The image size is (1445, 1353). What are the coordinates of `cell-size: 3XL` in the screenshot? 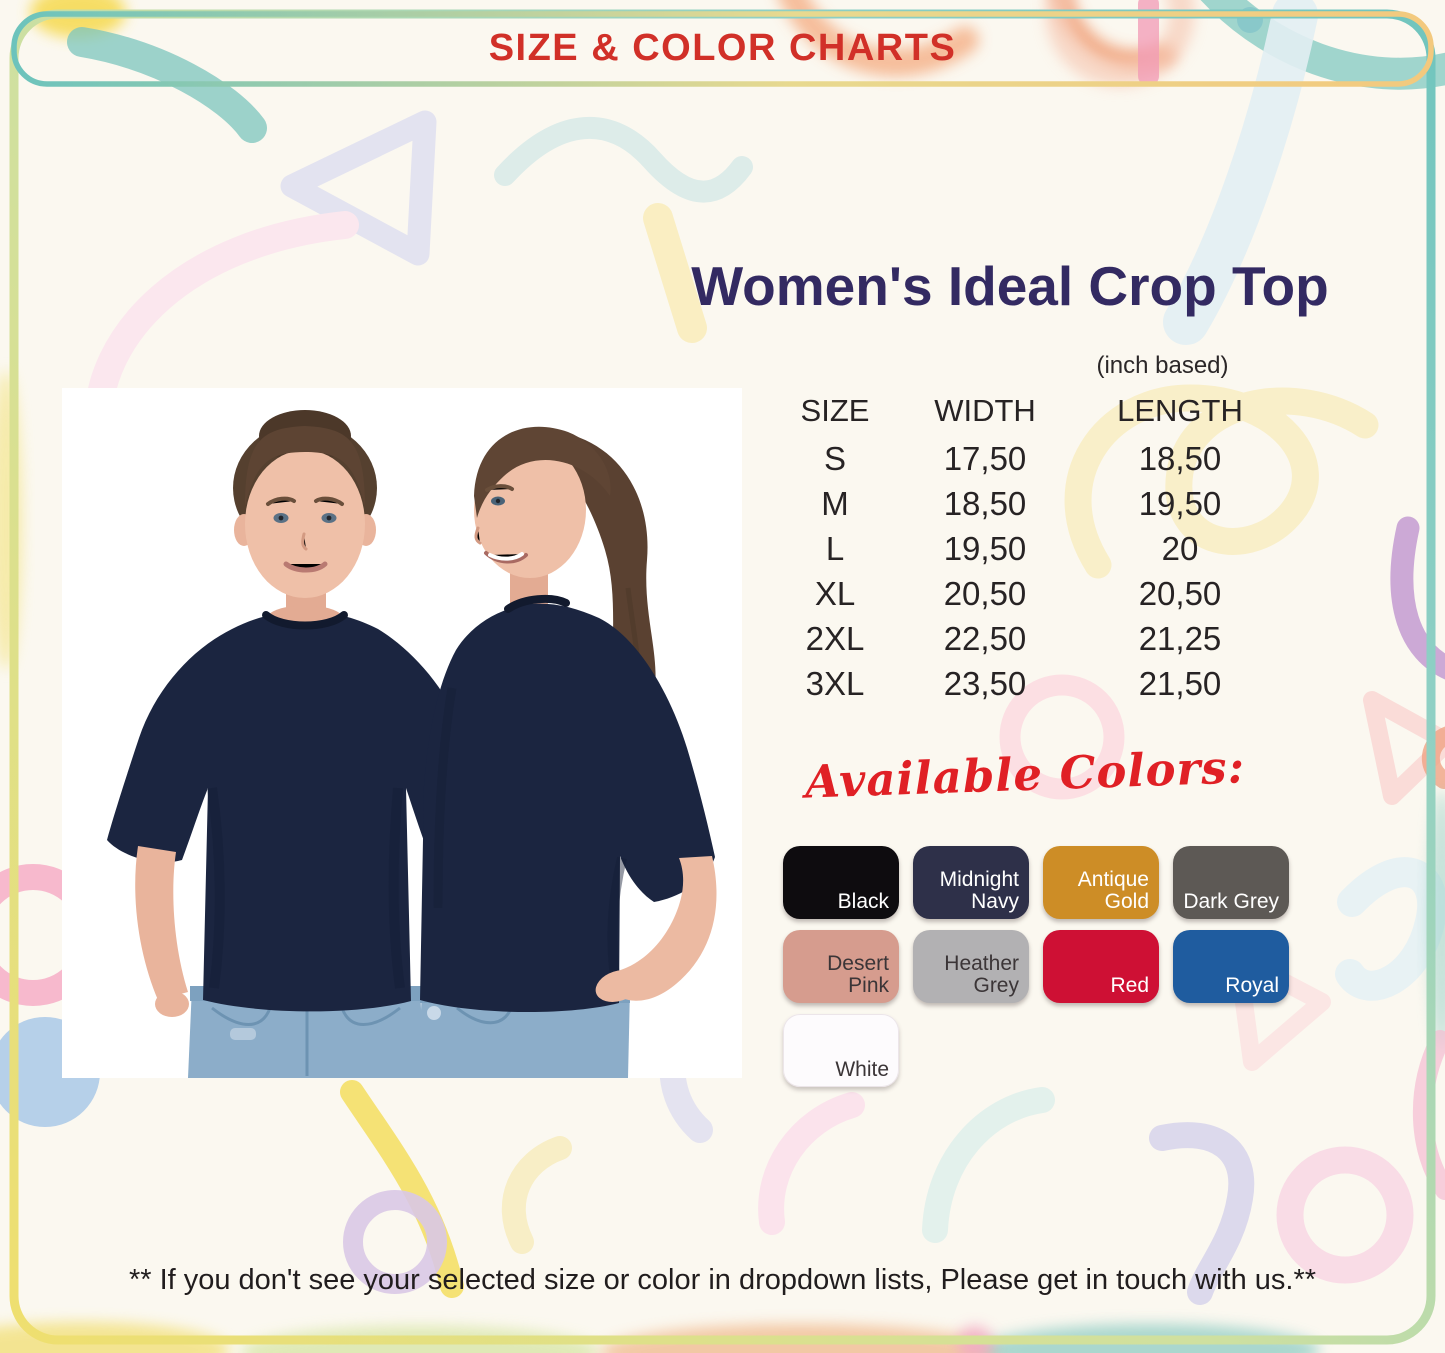 It's located at (835, 683).